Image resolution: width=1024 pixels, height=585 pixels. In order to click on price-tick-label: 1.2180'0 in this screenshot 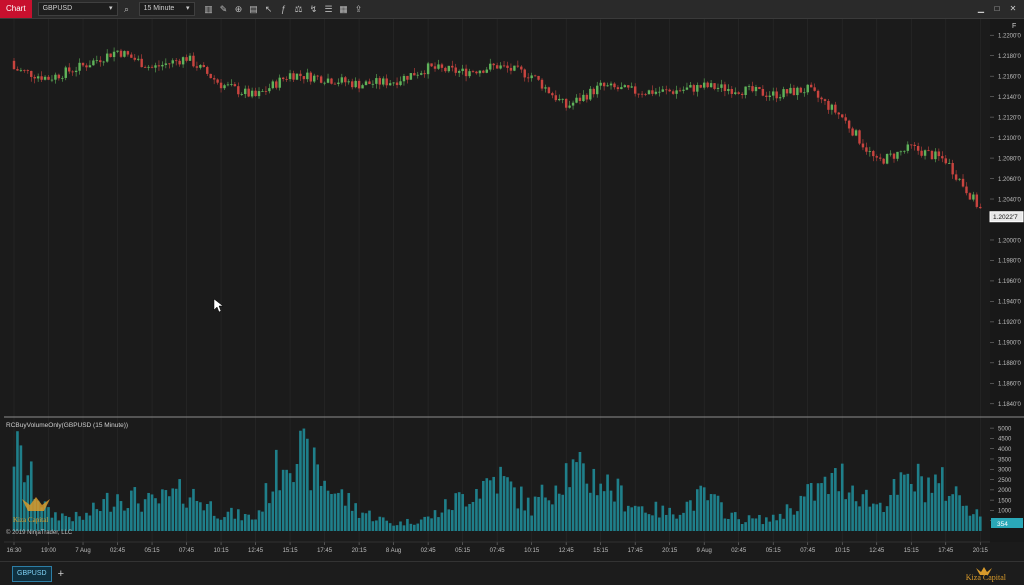, I will do `click(1009, 57)`.